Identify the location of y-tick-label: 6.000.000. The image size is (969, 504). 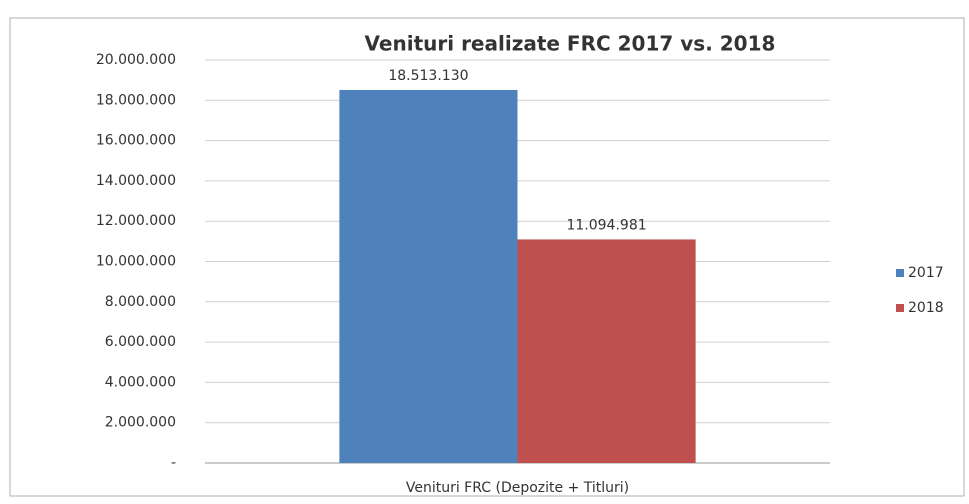
(140, 342).